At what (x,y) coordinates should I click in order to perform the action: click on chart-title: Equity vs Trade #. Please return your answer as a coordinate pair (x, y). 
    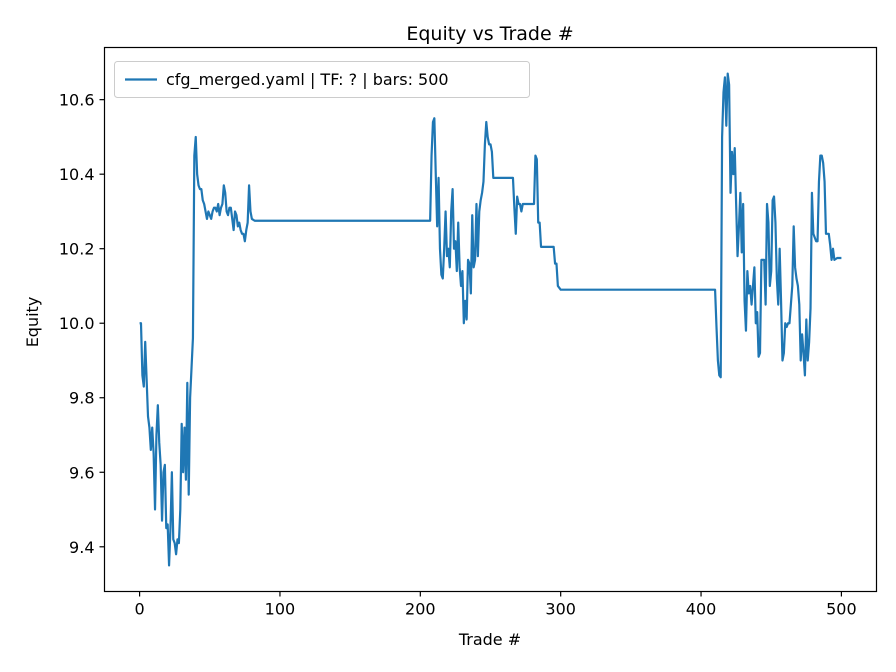
    Looking at the image, I should click on (489, 34).